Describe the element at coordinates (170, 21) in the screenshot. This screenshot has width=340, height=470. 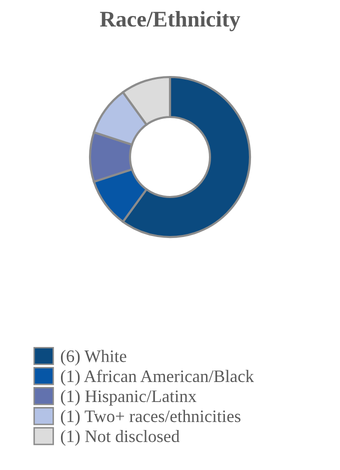
I see `chart-title: Race/Ethnicity` at that location.